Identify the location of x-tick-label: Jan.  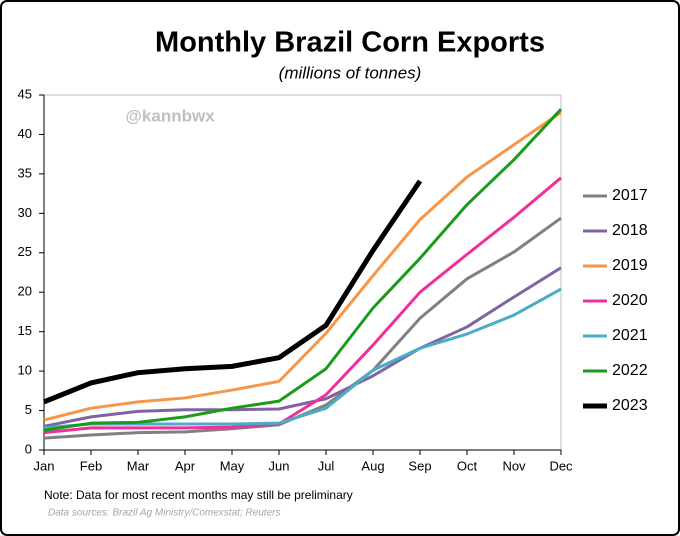
(44, 465).